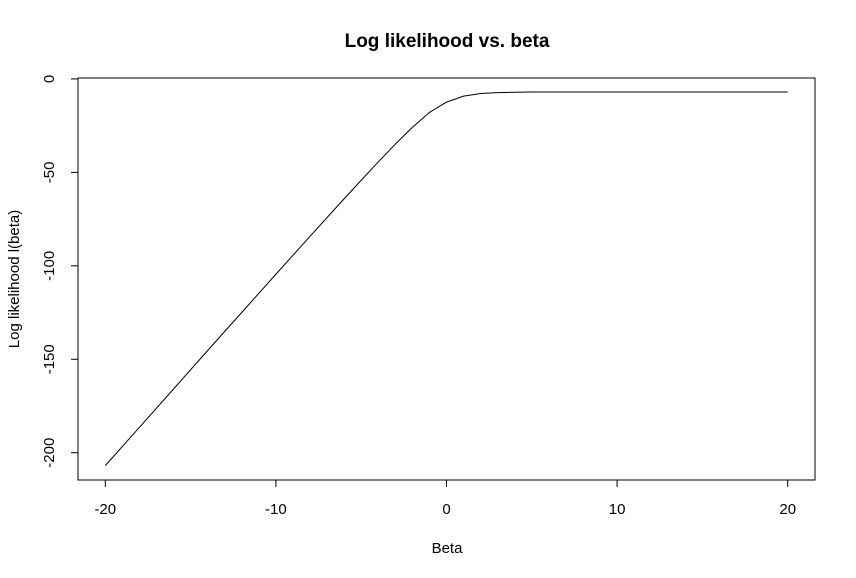 Image resolution: width=856 pixels, height=578 pixels. I want to click on x-tick-label: -10, so click(276, 509).